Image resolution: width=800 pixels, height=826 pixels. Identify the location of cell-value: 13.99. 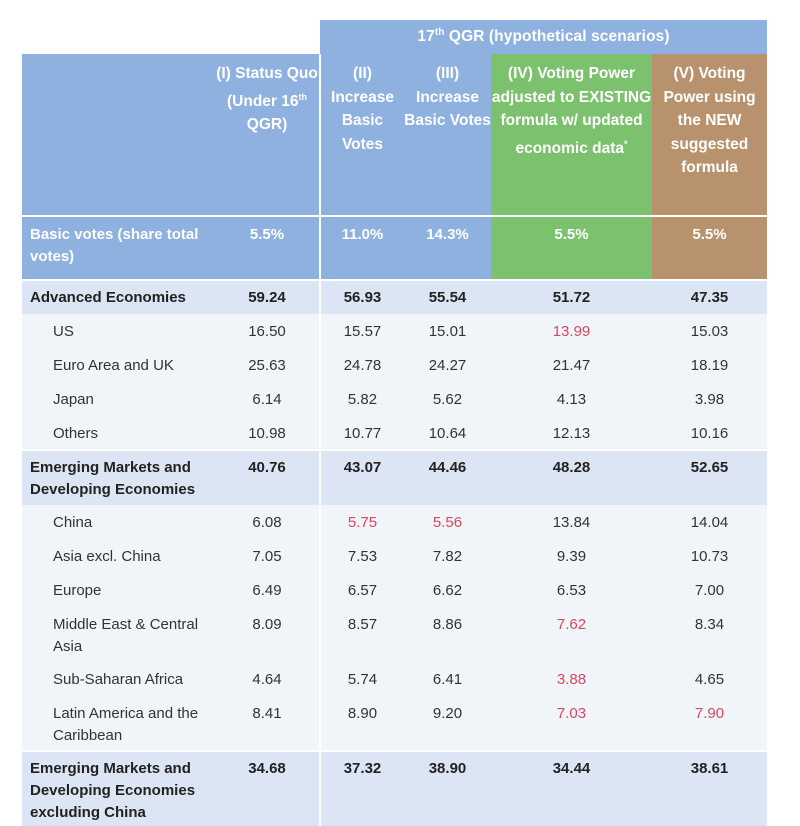
(571, 331).